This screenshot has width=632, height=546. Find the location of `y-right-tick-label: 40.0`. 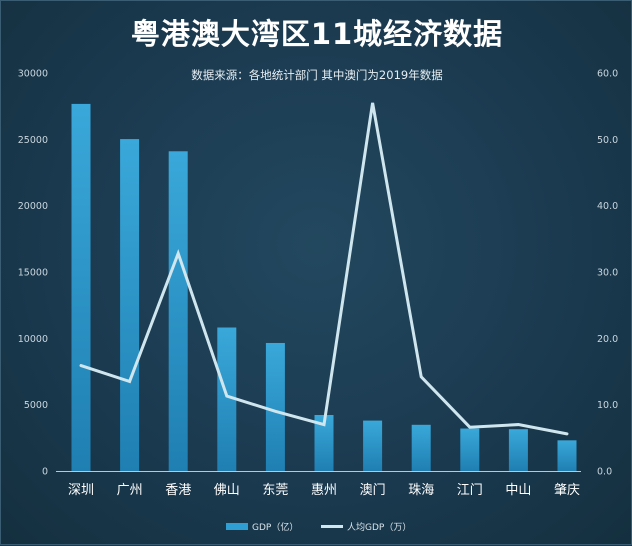

y-right-tick-label: 40.0 is located at coordinates (607, 206).